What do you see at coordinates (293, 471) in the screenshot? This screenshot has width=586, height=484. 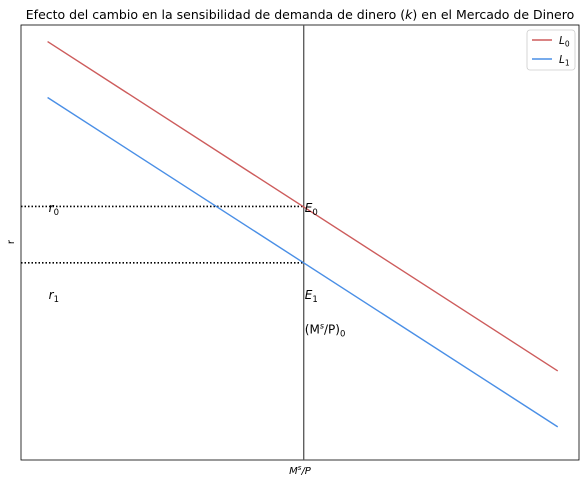 I see `x-axis-label-m: M` at bounding box center [293, 471].